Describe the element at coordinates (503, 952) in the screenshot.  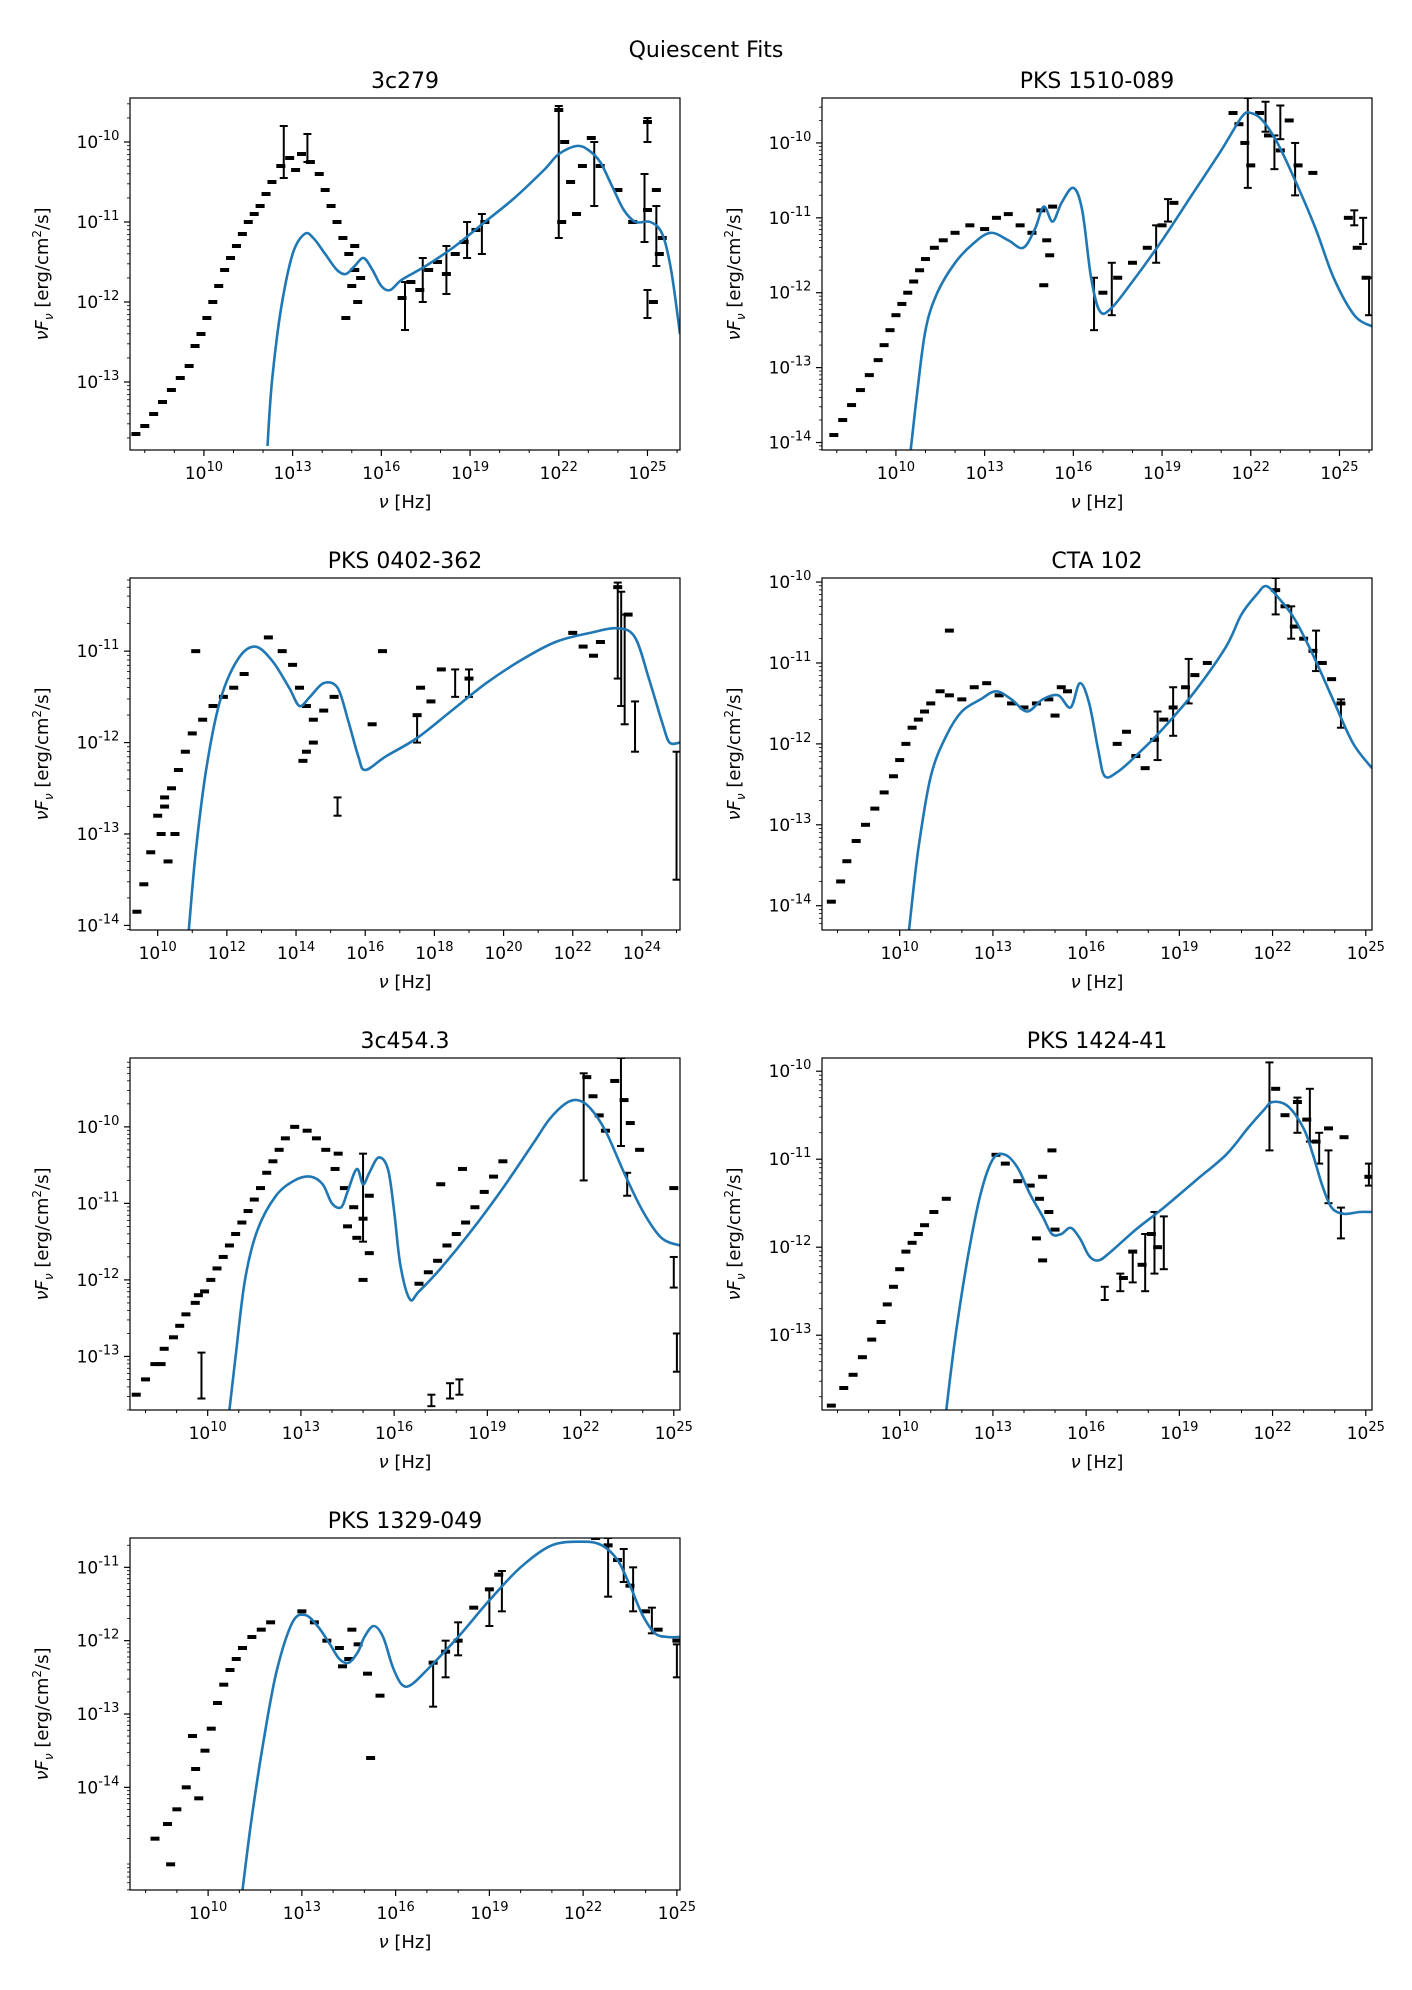
I see `x-tick-label: 1020` at that location.